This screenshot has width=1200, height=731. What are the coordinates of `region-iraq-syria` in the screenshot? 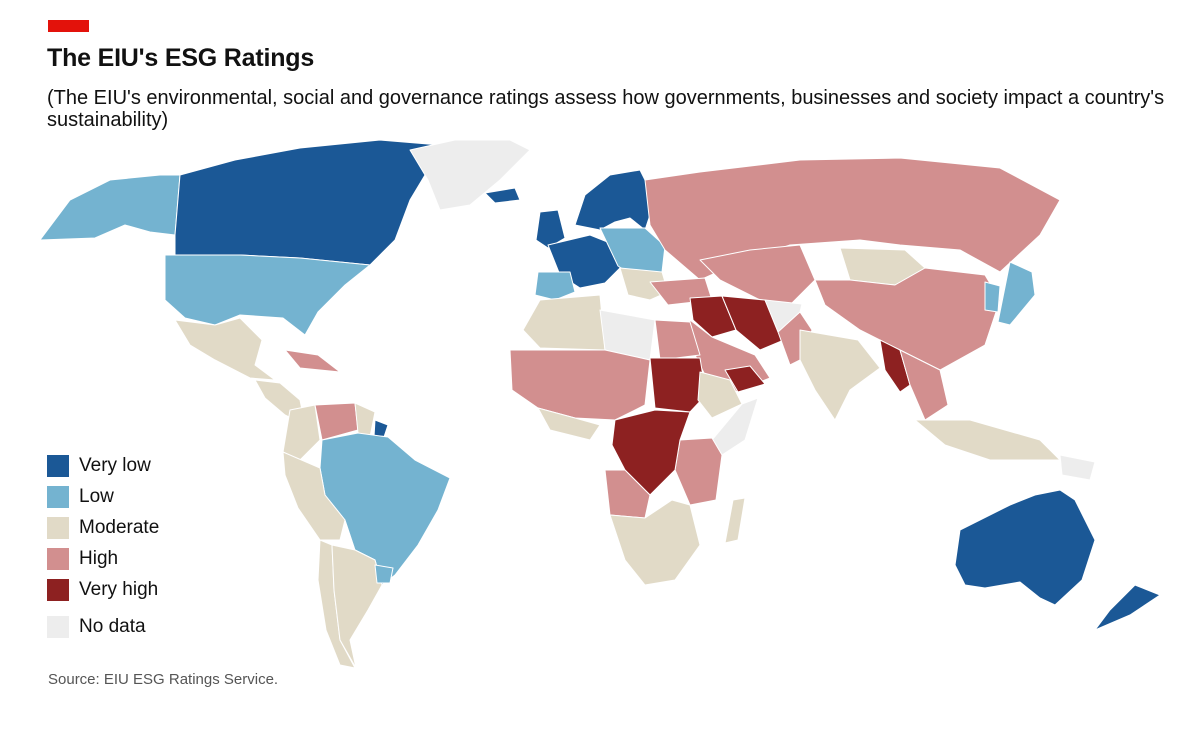 It's located at (713, 316).